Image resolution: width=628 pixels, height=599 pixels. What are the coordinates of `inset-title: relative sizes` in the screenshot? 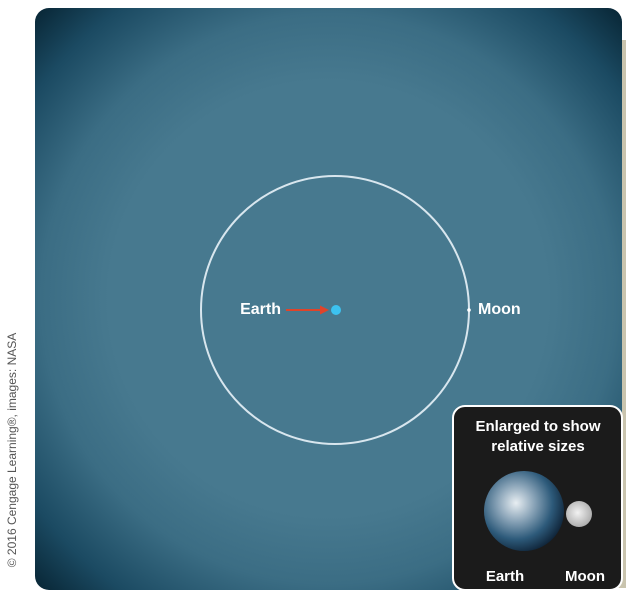 It's located at (537, 446).